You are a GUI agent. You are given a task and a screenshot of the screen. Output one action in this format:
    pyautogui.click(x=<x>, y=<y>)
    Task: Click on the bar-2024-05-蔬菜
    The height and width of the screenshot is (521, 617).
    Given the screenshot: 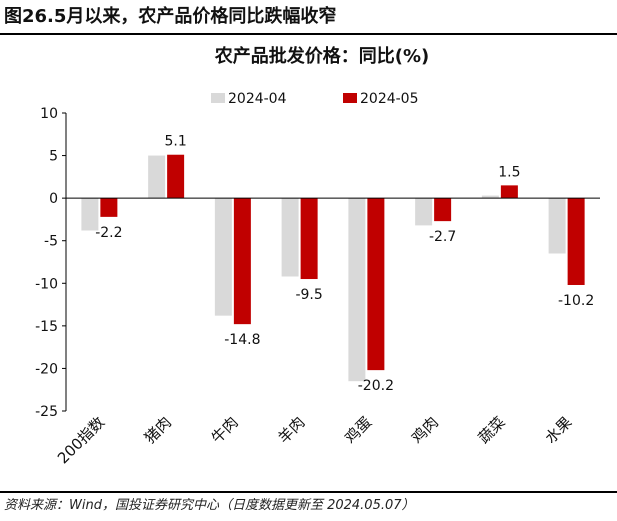 What is the action you would take?
    pyautogui.click(x=509, y=192)
    